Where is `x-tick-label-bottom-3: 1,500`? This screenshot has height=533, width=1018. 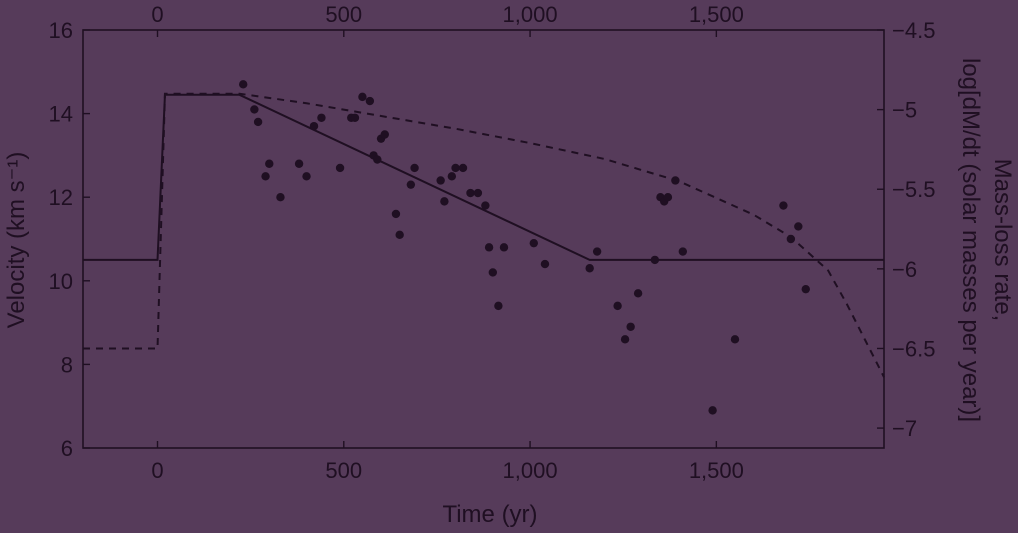
x-tick-label-bottom-3: 1,500 is located at coordinates (716, 470).